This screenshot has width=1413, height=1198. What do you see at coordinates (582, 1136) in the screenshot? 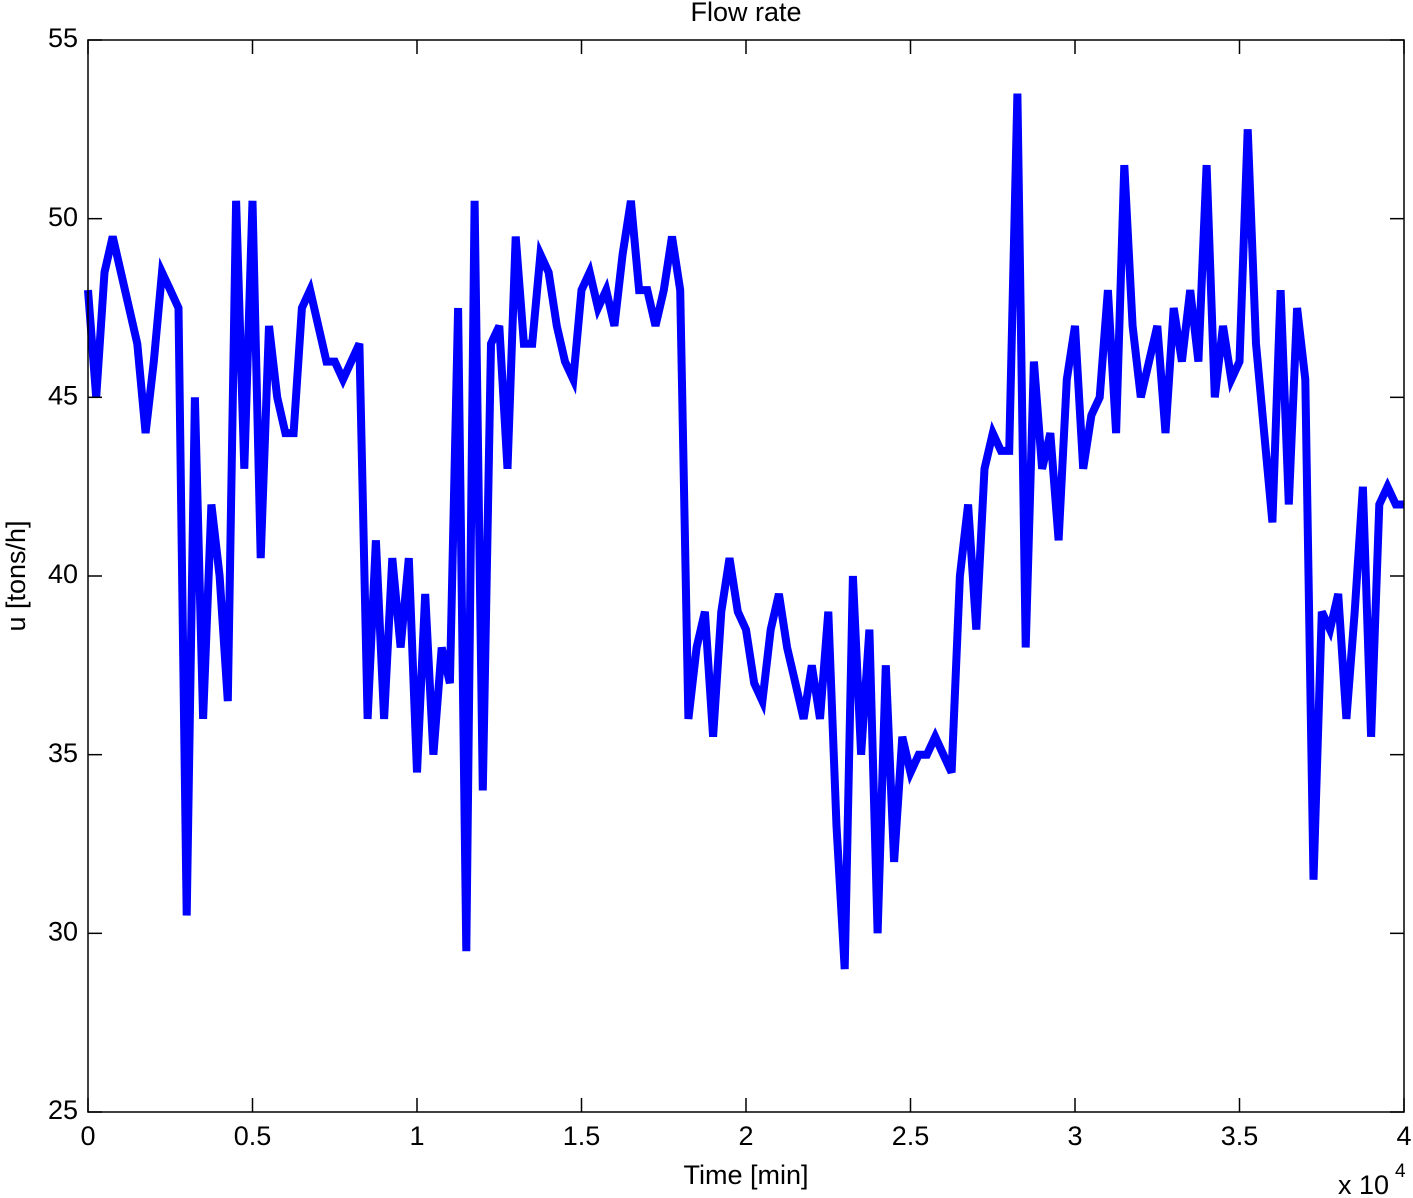
I see `x-tick-label: 1.5` at bounding box center [582, 1136].